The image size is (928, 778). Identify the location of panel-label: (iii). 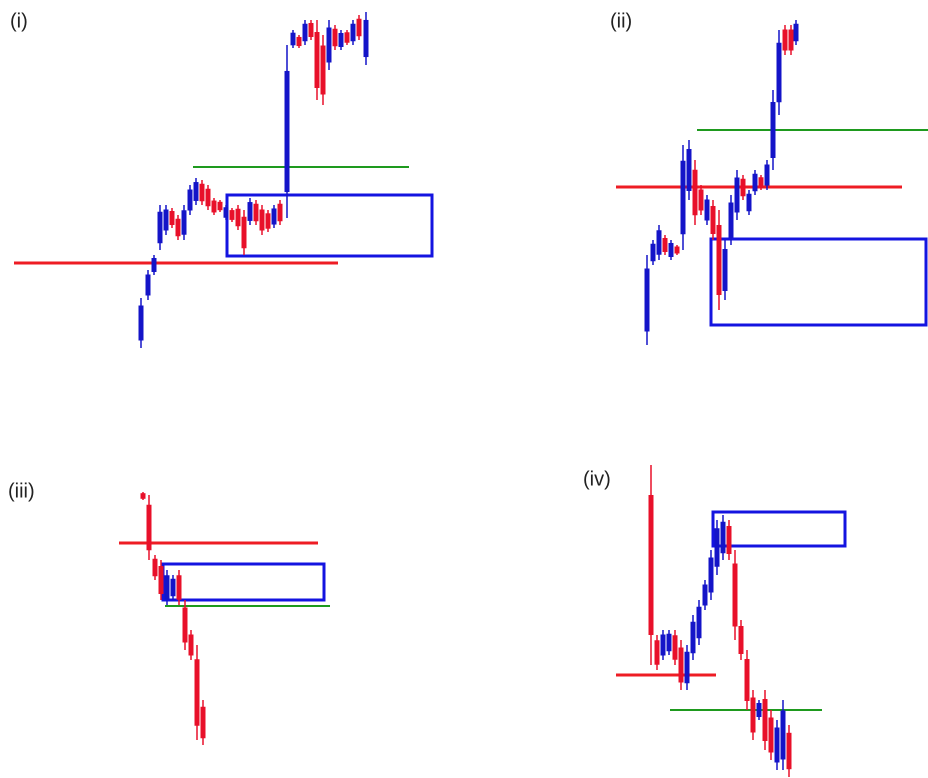
(21, 491).